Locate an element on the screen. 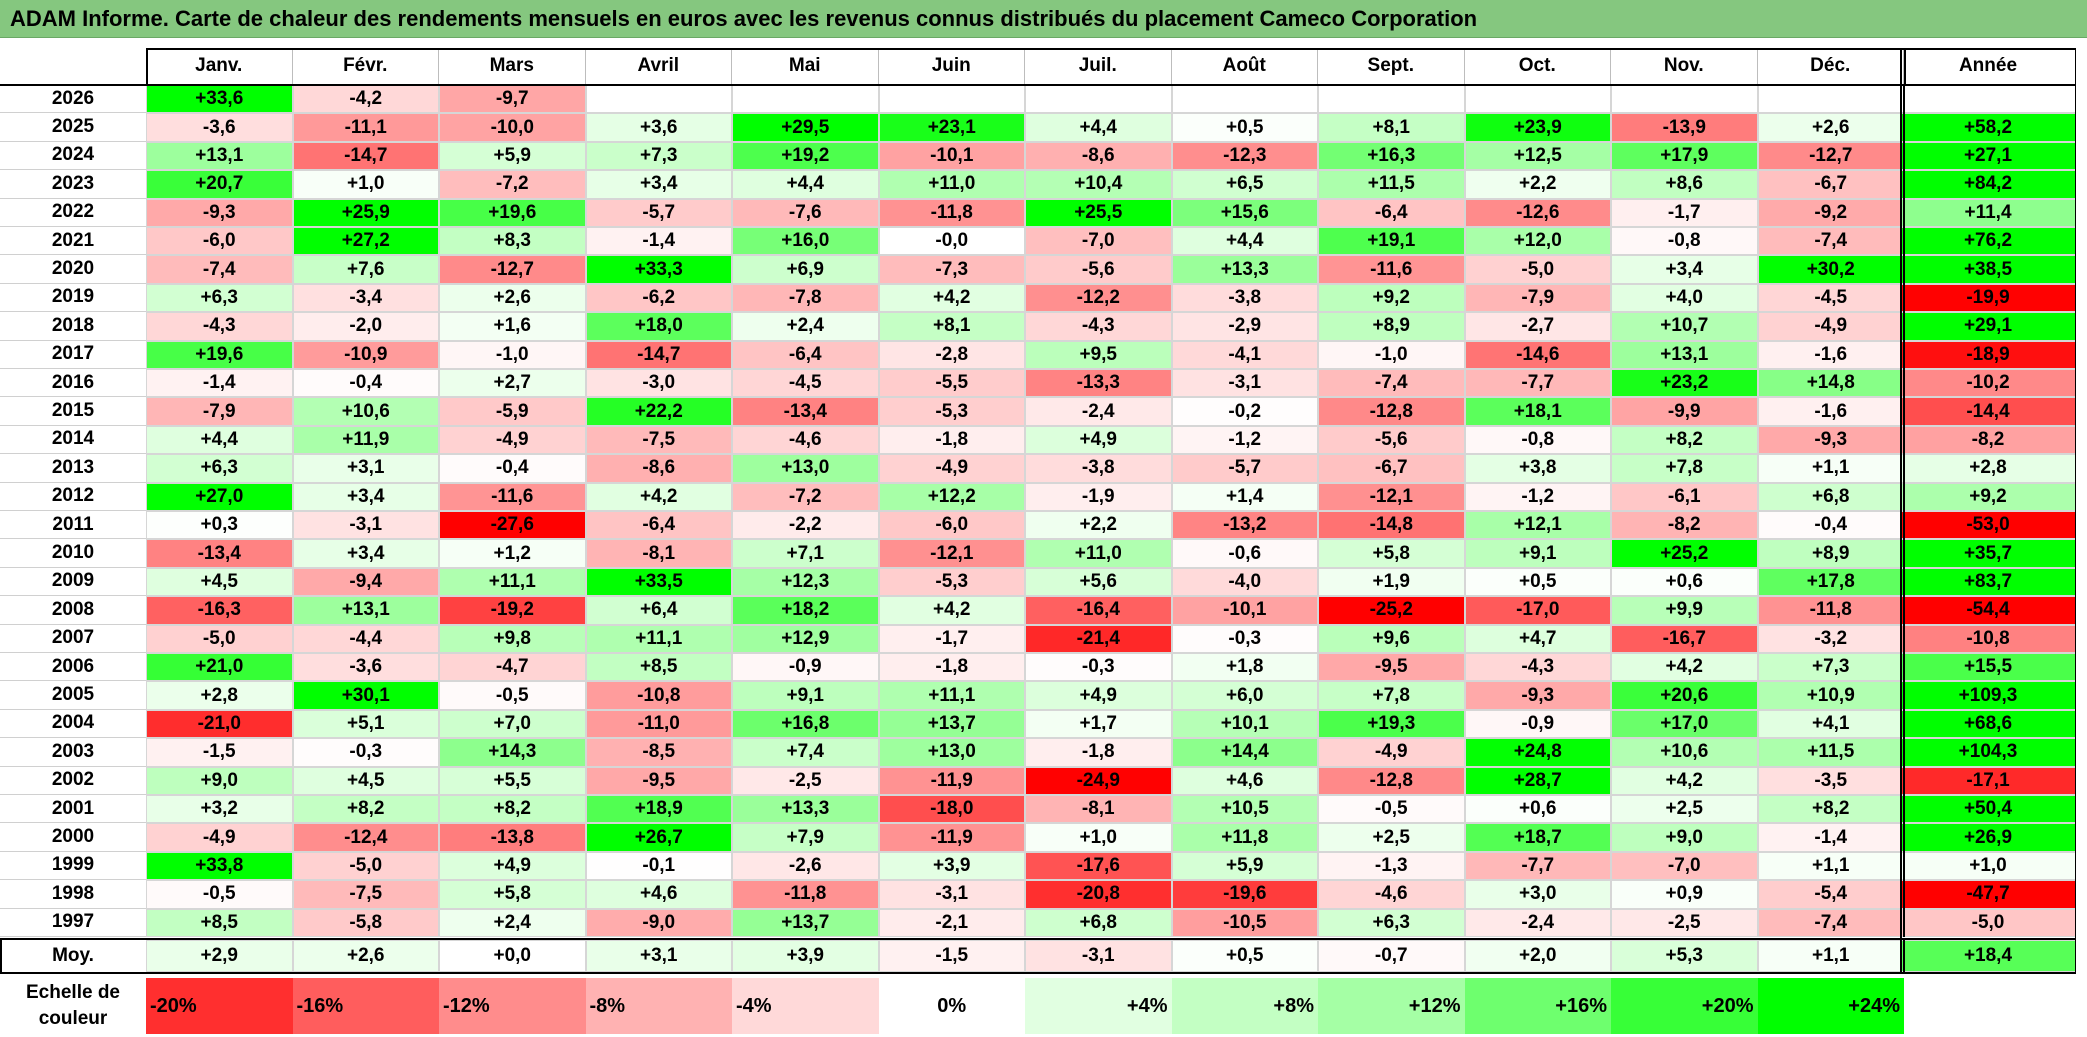 This screenshot has height=1037, width=2087. heatmap-cell: -2,4 is located at coordinates (1098, 411).